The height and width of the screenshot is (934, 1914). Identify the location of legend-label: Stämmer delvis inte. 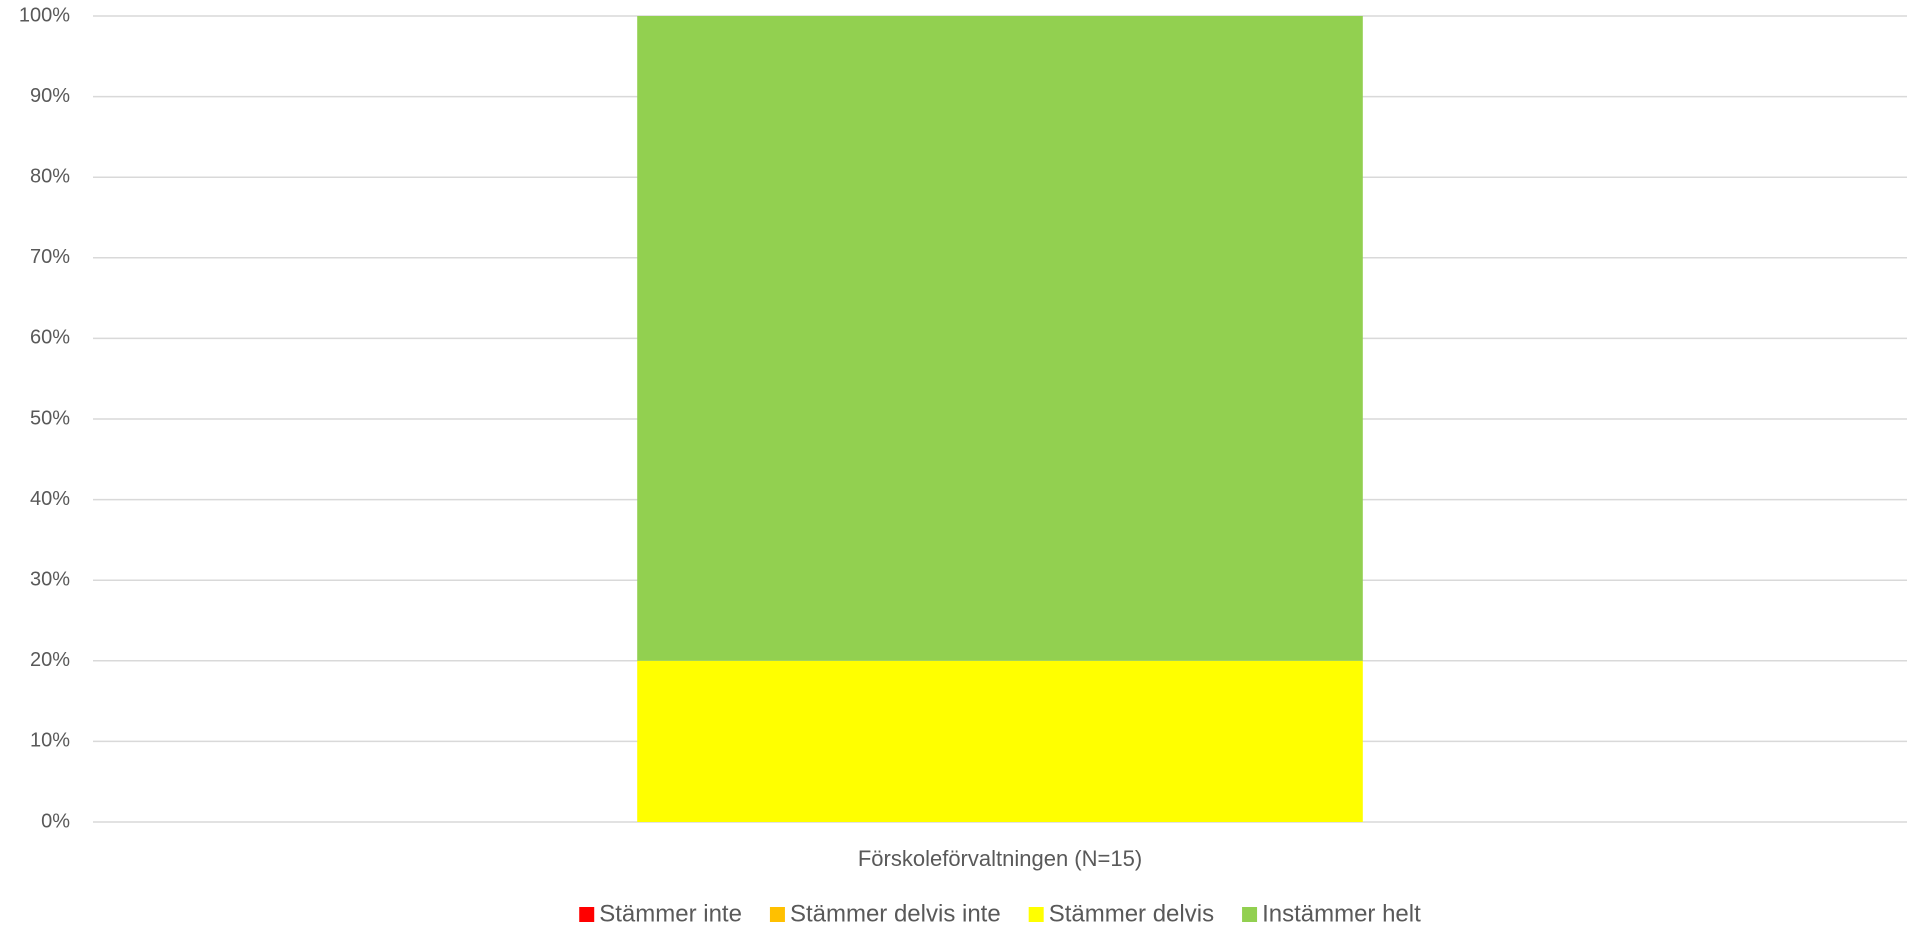
(895, 913).